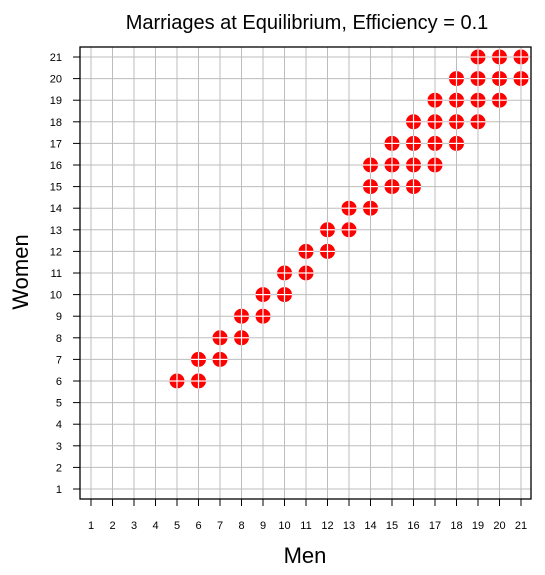 The image size is (545, 575). I want to click on y-tick-label: 8, so click(59, 339).